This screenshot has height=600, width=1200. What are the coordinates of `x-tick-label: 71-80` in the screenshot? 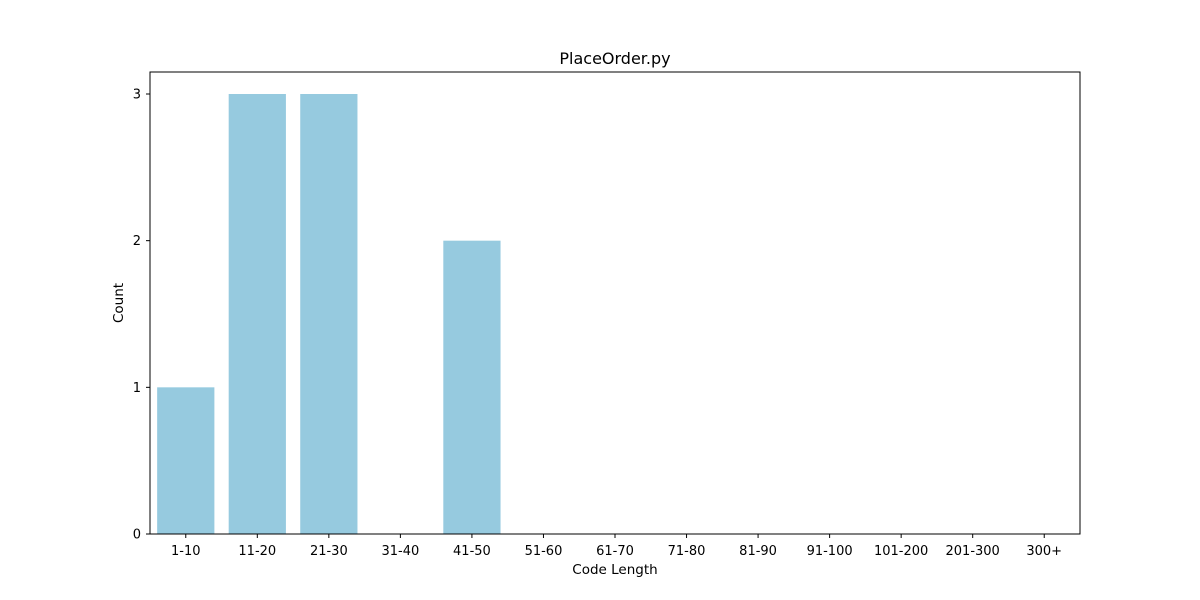 It's located at (687, 551).